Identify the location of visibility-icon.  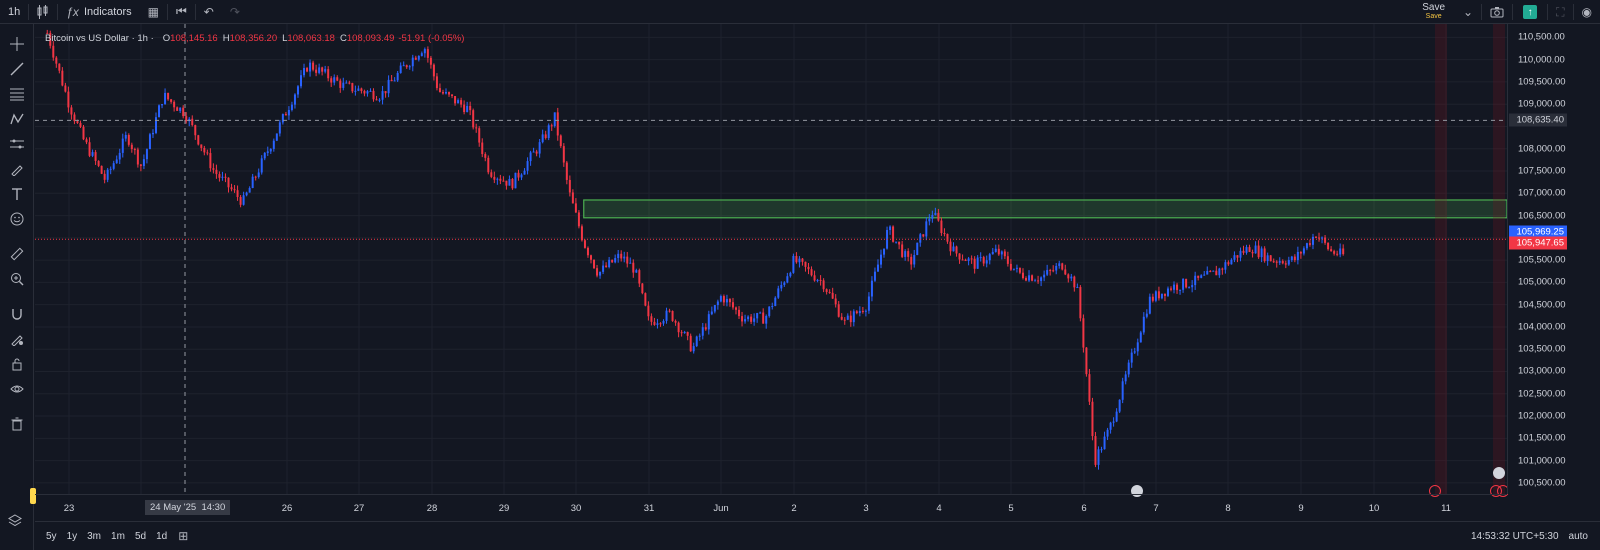
(17, 389).